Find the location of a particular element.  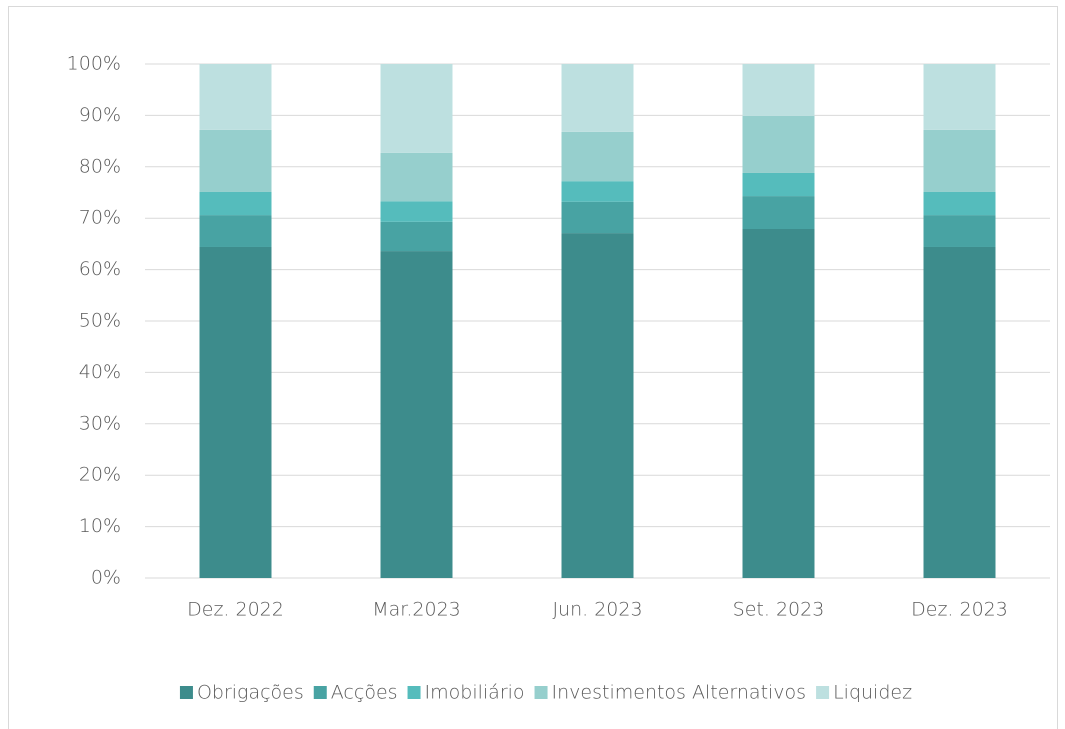

x-tick-label: Jun. 2023 is located at coordinates (597, 610).